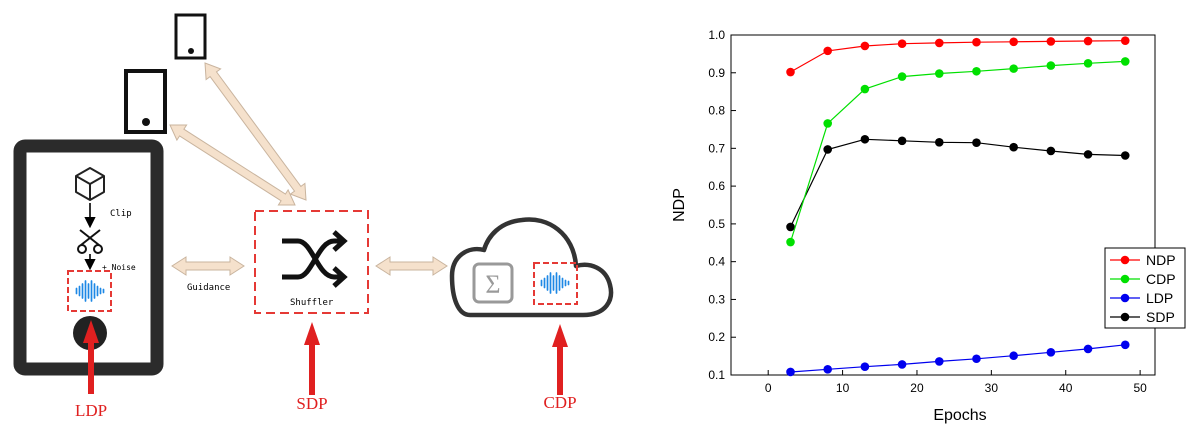 The image size is (1200, 435). Describe the element at coordinates (325, 357) in the screenshot. I see `red-arrows` at that location.